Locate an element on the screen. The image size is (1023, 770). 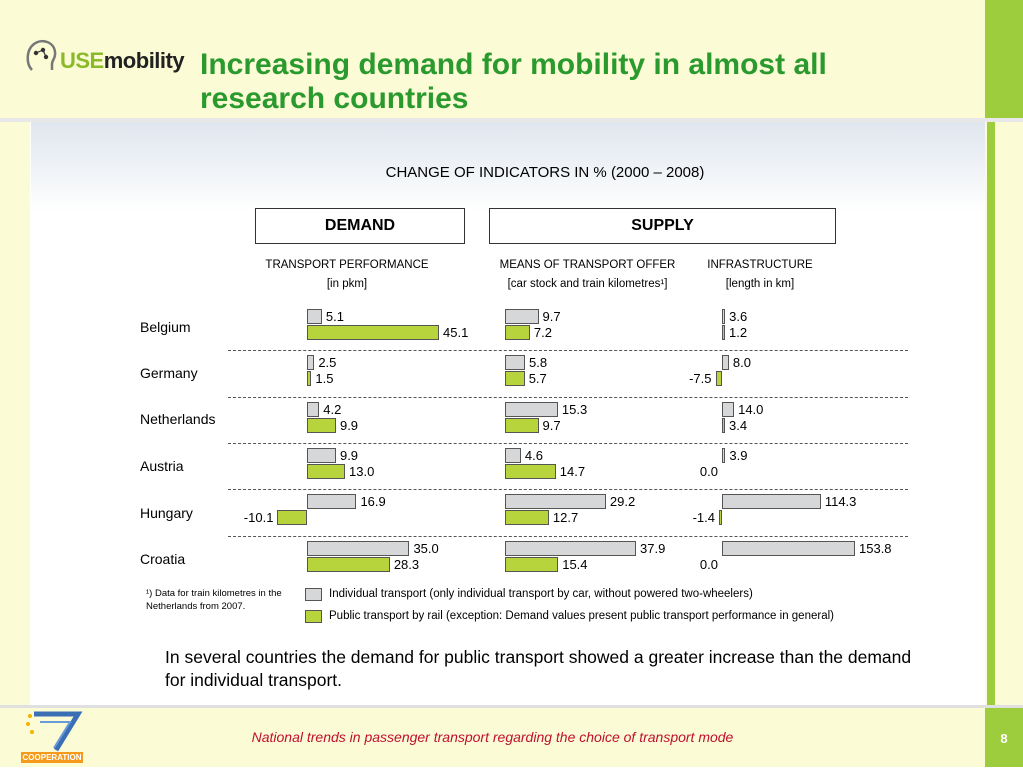
header-rule is located at coordinates (511, 120).